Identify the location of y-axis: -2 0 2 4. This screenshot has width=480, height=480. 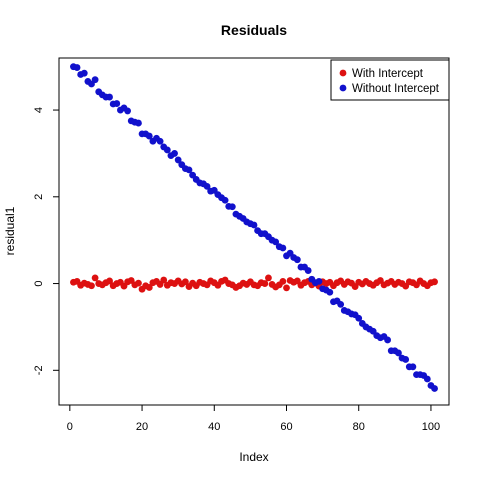
(46, 241).